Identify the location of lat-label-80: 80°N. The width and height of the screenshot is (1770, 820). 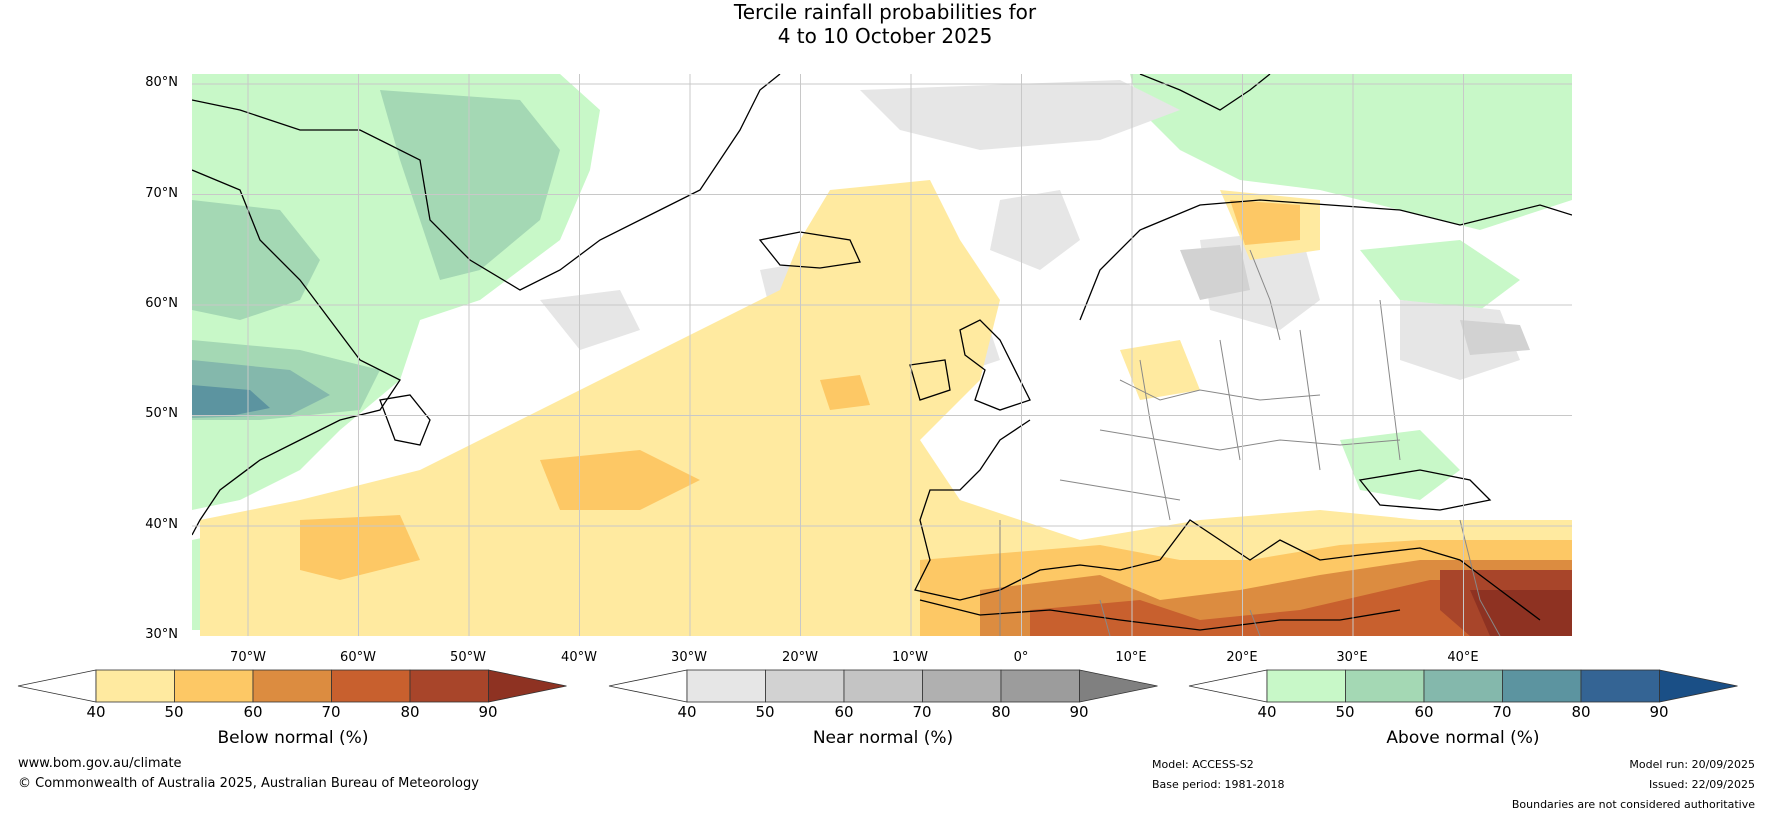
(161, 82).